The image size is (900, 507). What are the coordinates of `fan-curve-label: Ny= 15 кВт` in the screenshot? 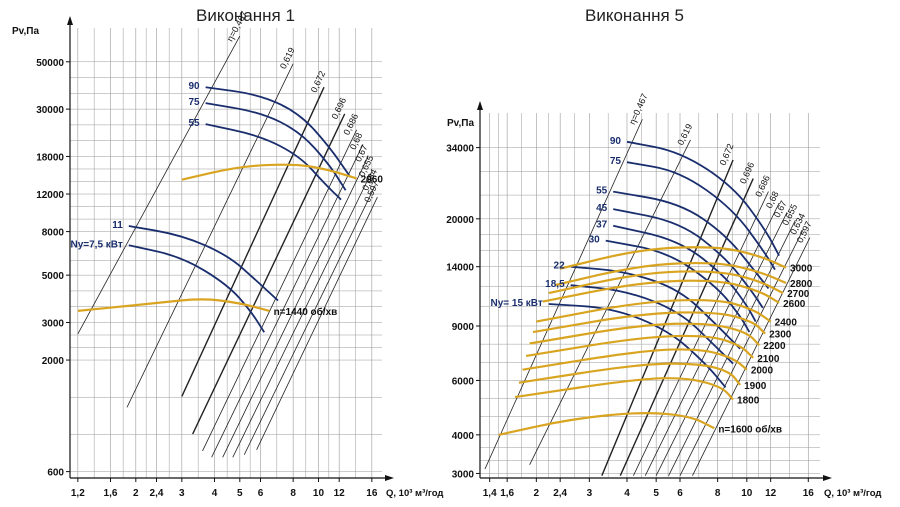 It's located at (517, 303).